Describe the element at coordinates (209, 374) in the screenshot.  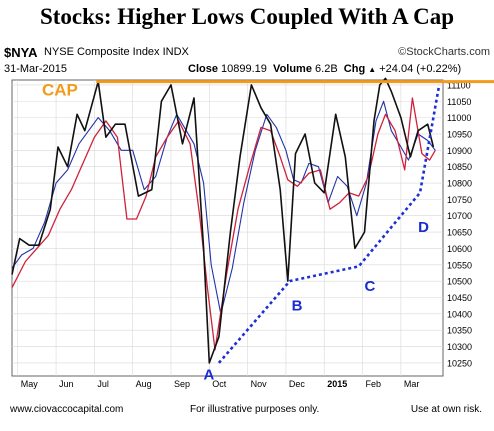
I see `annotation-a: A` at that location.